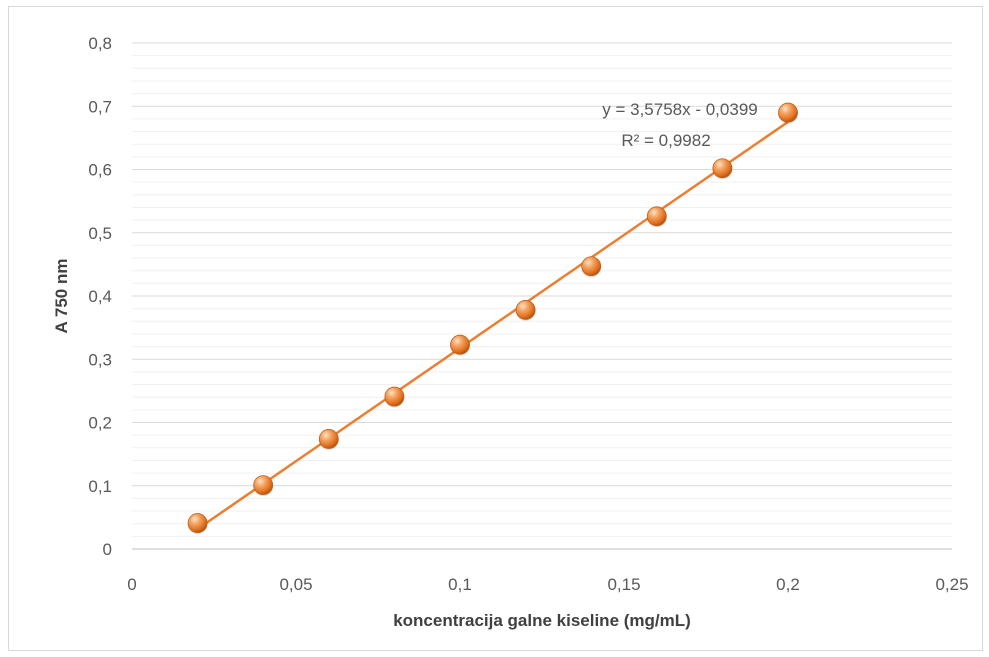  I want to click on y-axis-ticks: 0 0,1 0,2 0,3 0,4 0,5 0,6 0,7 0,8, so click(100, 296).